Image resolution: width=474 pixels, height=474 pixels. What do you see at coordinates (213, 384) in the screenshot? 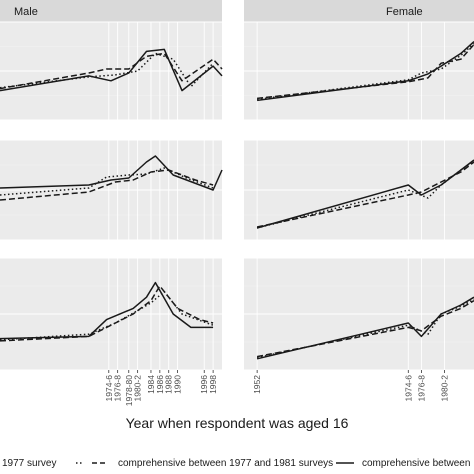
I see `x-tick-label: 1998` at bounding box center [213, 384].